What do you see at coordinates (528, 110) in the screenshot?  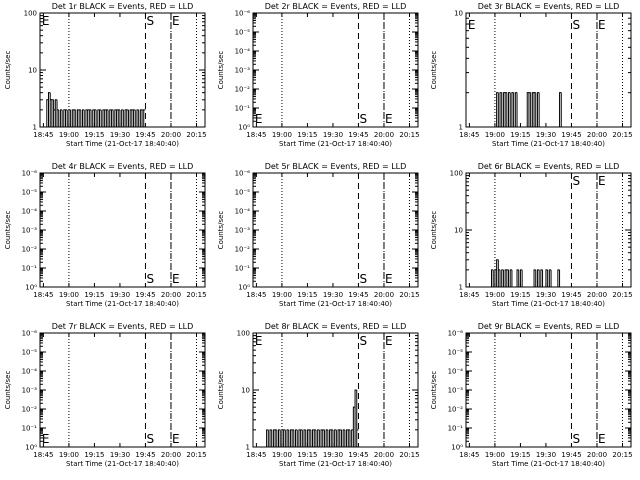 I see `events-series` at bounding box center [528, 110].